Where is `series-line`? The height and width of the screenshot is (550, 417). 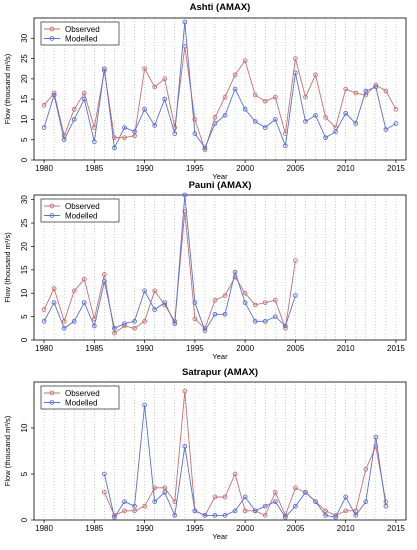 series-line is located at coordinates (169, 272).